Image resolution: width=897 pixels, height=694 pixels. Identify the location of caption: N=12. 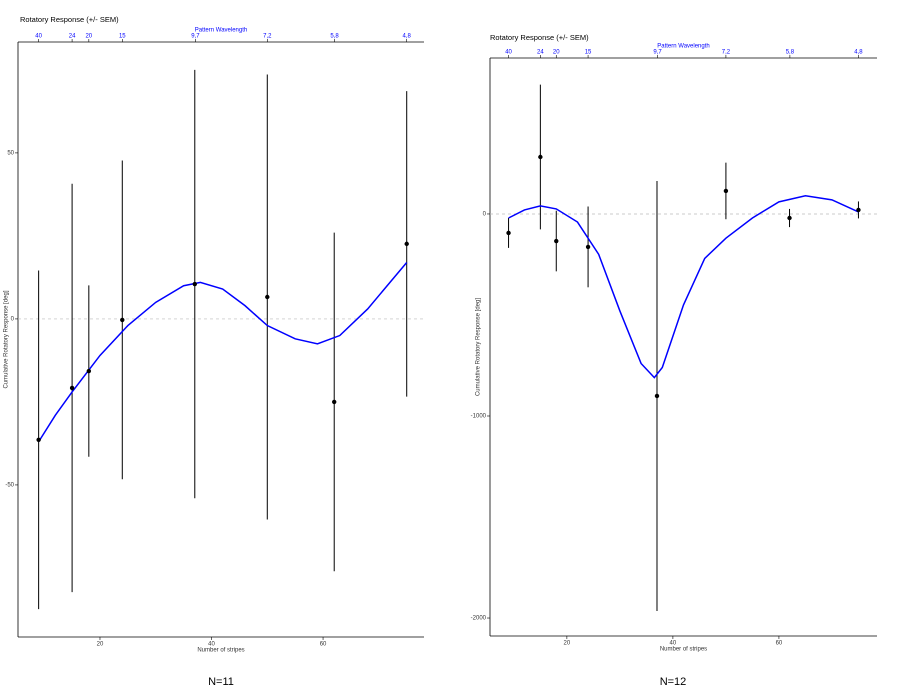
(673, 682).